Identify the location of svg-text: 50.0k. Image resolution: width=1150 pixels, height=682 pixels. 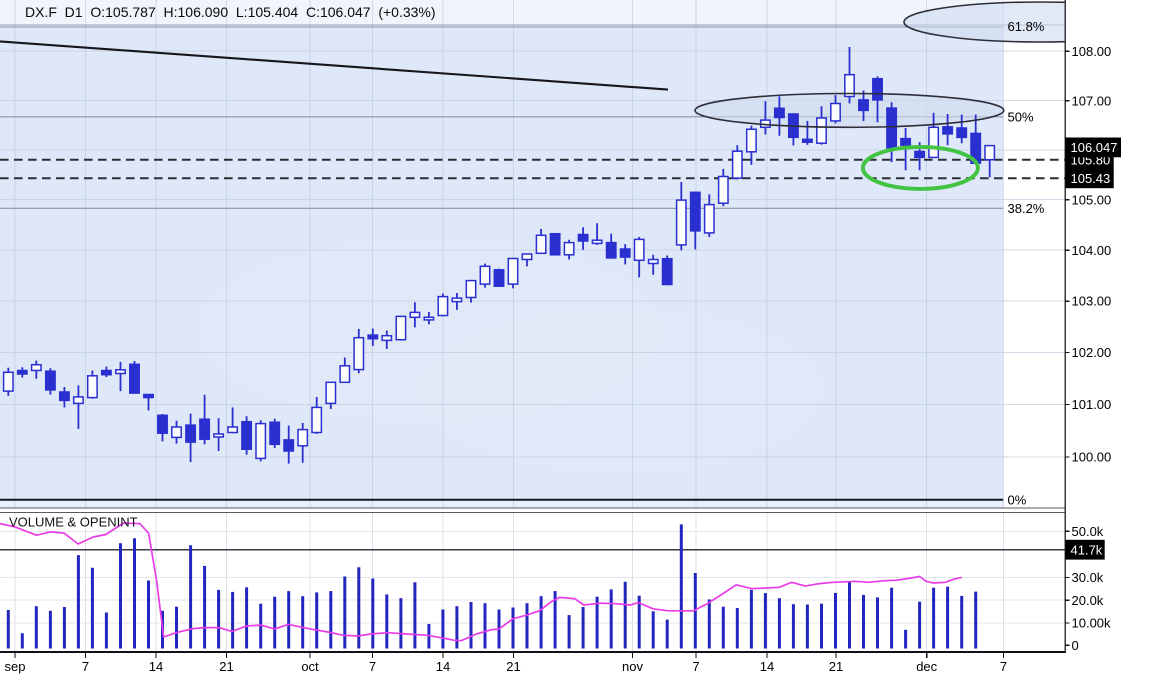
(1088, 531).